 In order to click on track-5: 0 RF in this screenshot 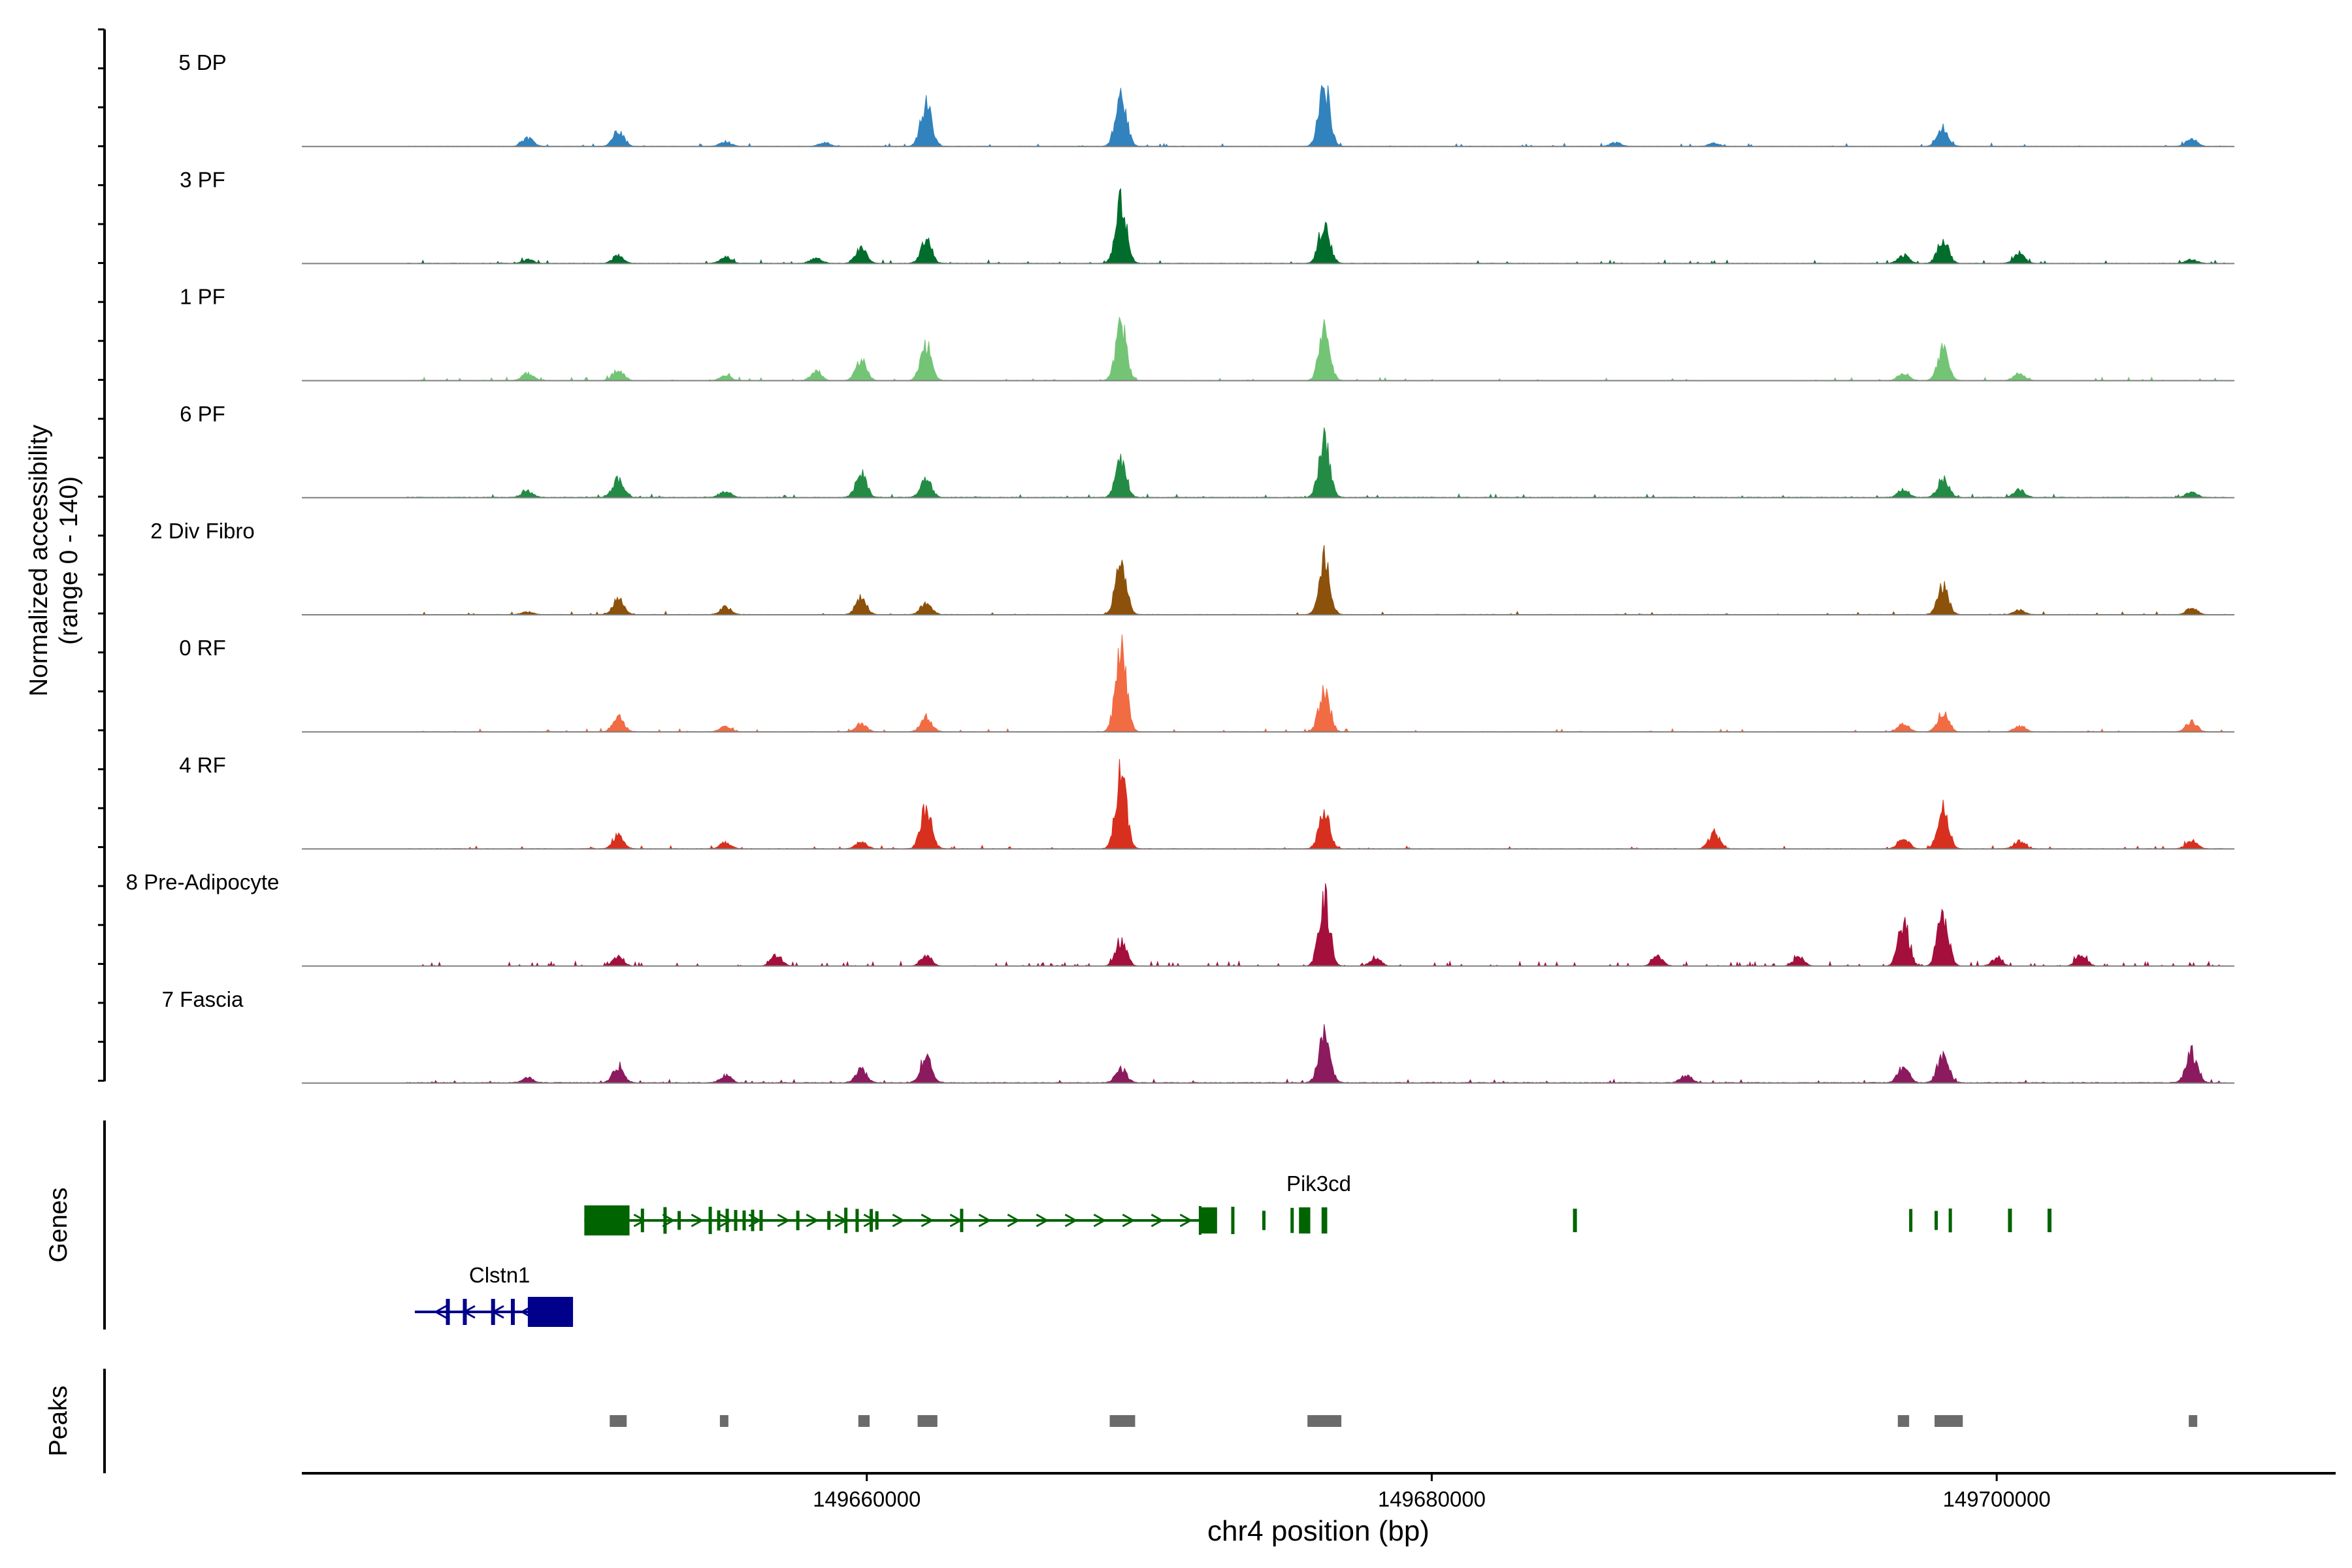, I will do `click(1206, 683)`.